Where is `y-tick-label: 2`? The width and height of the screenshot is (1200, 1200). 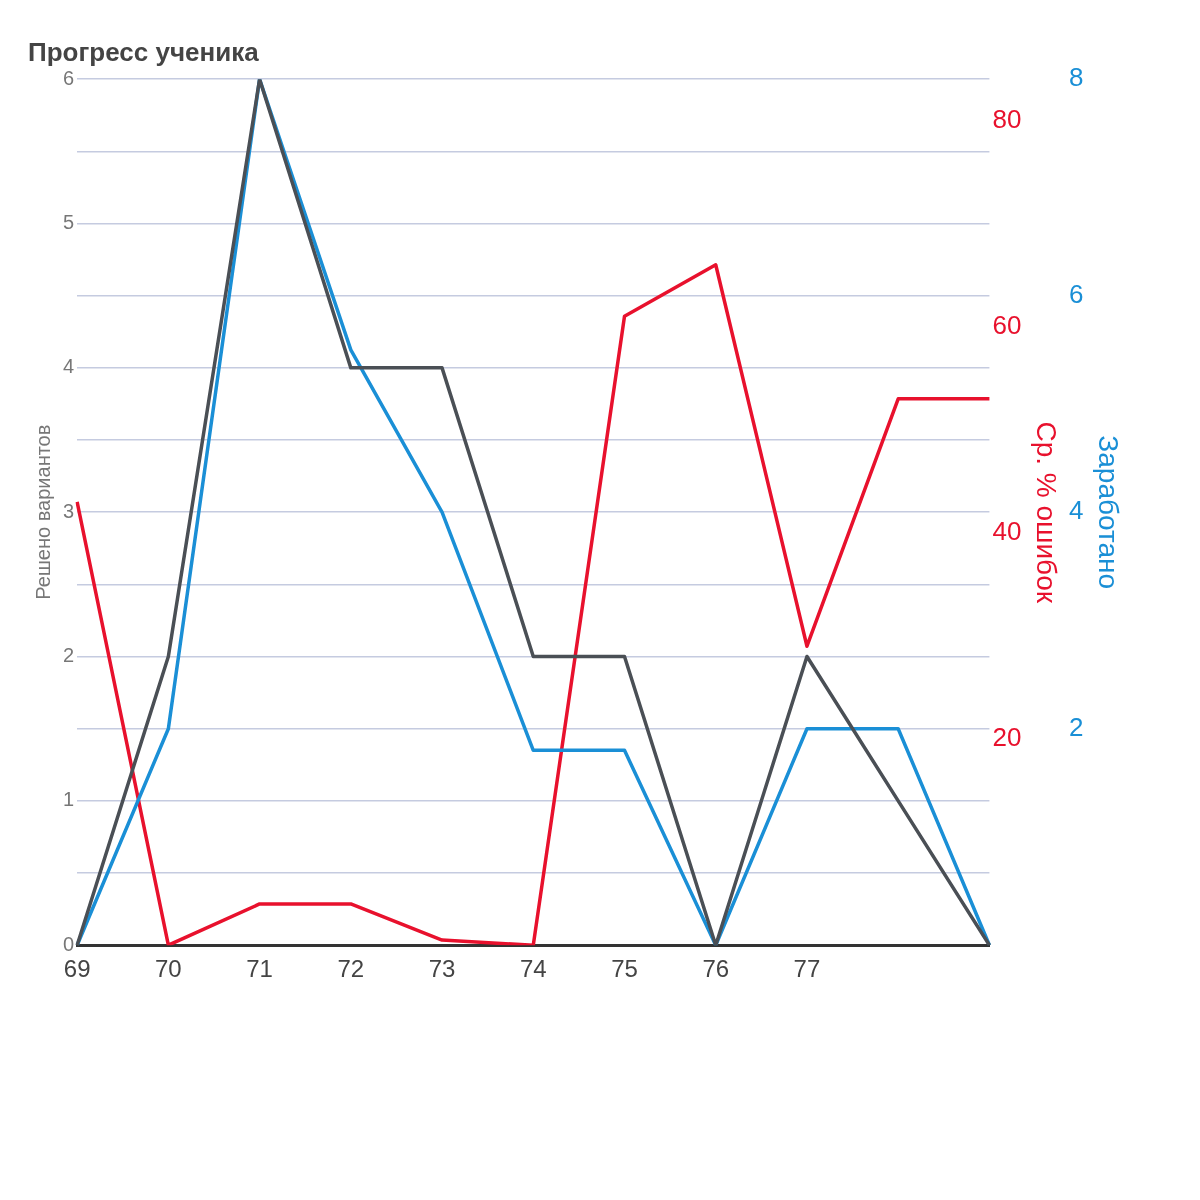 y-tick-label: 2 is located at coordinates (69, 655).